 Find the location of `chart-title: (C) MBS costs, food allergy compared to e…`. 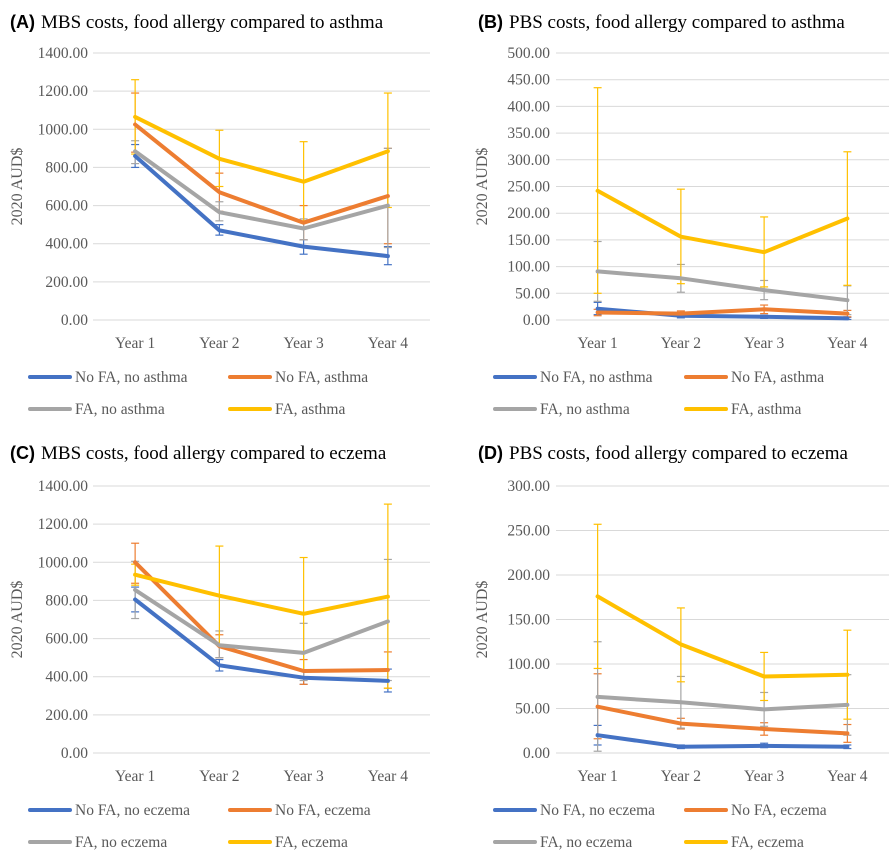

chart-title: (C) MBS costs, food allergy compared to e… is located at coordinates (198, 453).